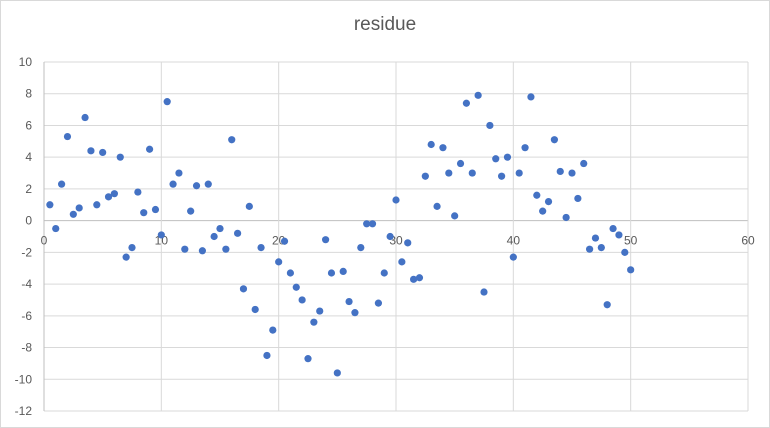  Describe the element at coordinates (631, 241) in the screenshot. I see `x-tick-label: 50` at that location.